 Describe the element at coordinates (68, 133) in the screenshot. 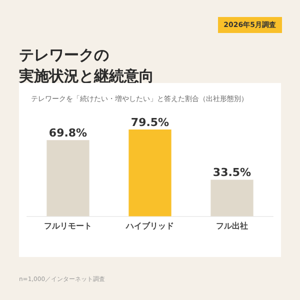

I see `data-label: 69.8%` at that location.